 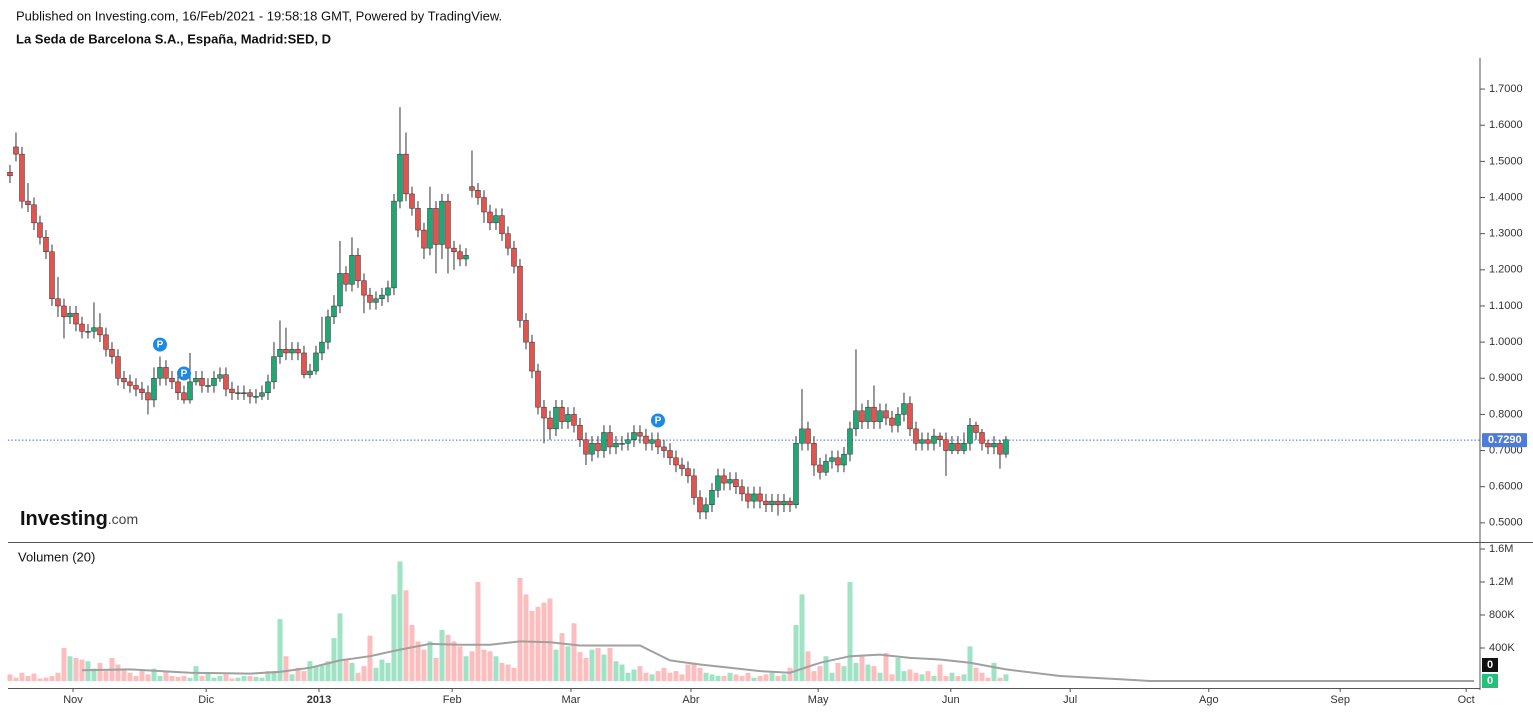 What do you see at coordinates (1070, 700) in the screenshot?
I see `x-tick-label: Jul` at bounding box center [1070, 700].